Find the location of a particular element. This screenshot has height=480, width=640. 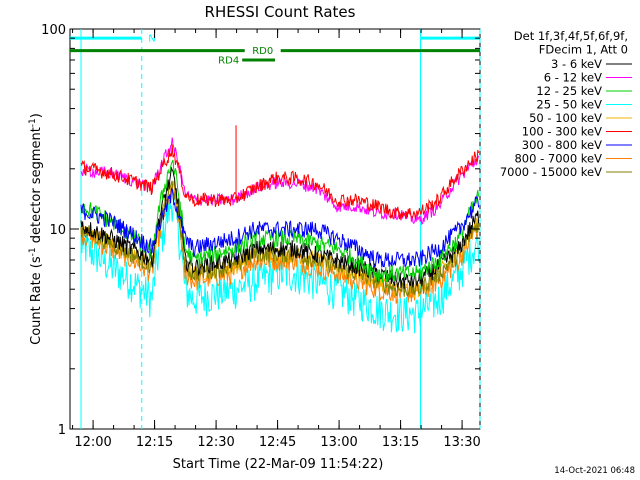

legend-header: Det 1f,3f,4f,5f,6f,9f, is located at coordinates (571, 36).